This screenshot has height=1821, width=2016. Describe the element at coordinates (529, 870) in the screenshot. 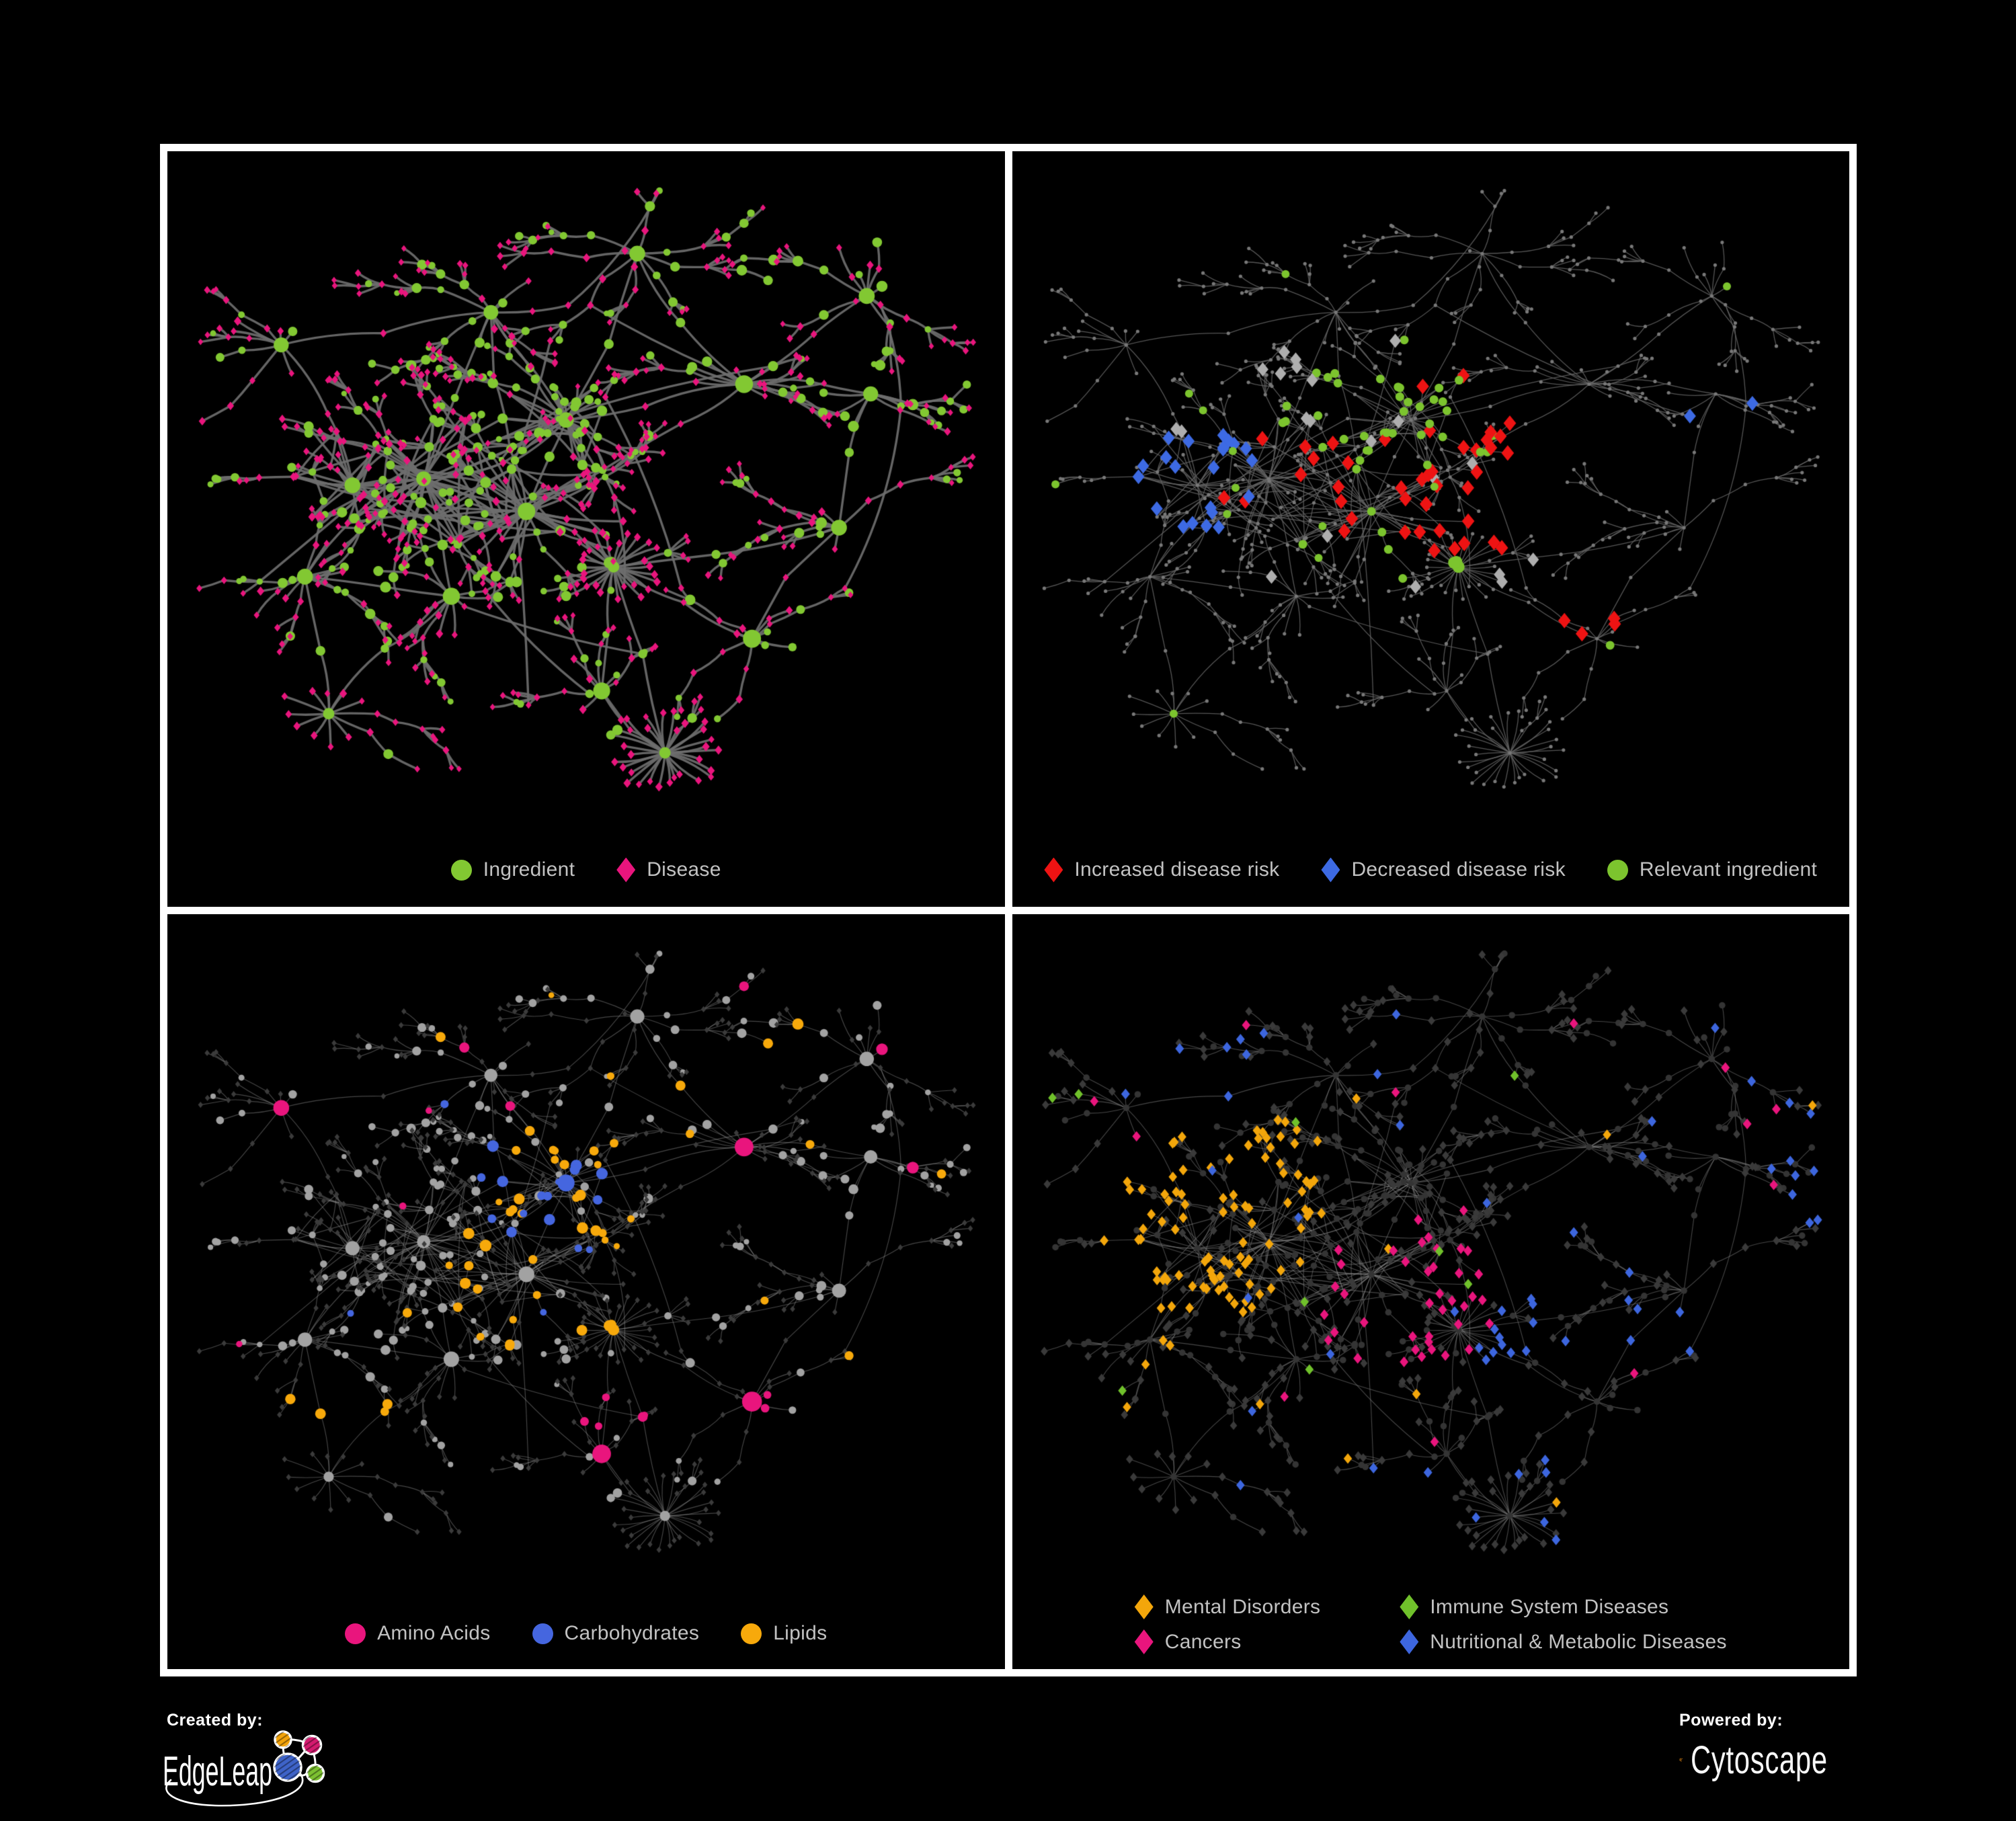

I see `legend-label: Ingredient` at that location.